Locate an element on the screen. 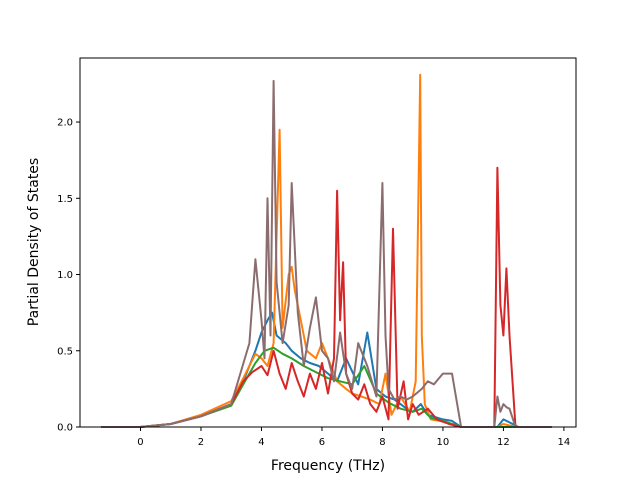 This screenshot has width=640, height=480. x-tick-label: 12 is located at coordinates (503, 442).